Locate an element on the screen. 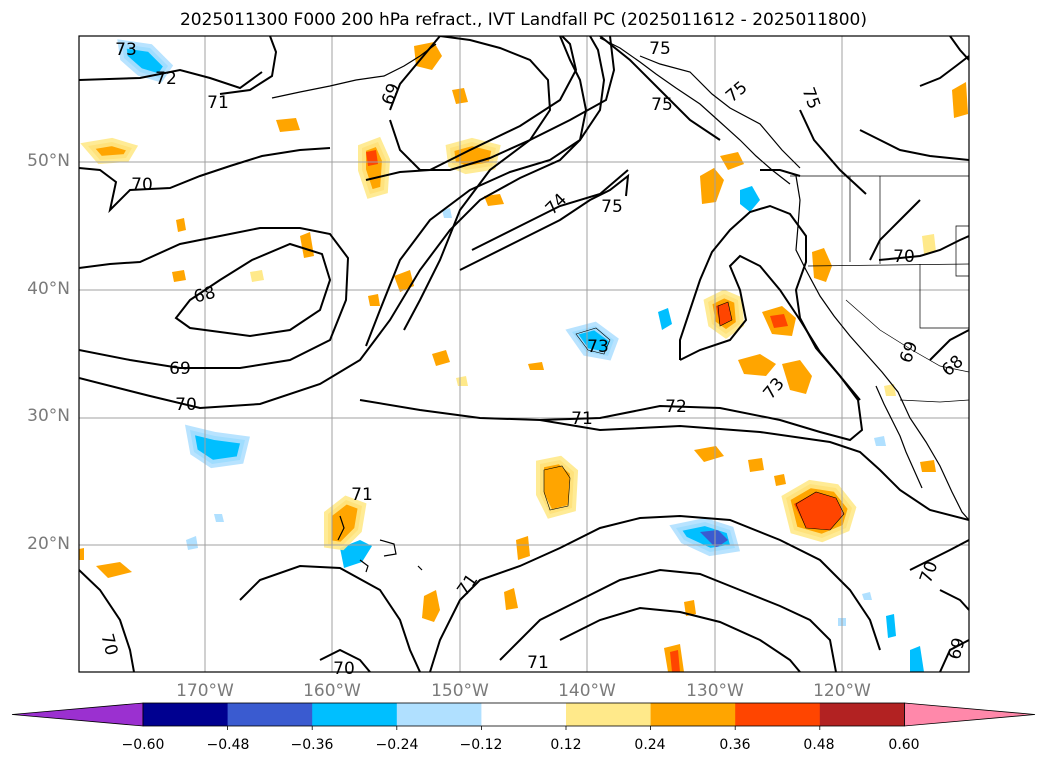 The image size is (1047, 765). lon-label-120w: 120°W is located at coordinates (842, 691).